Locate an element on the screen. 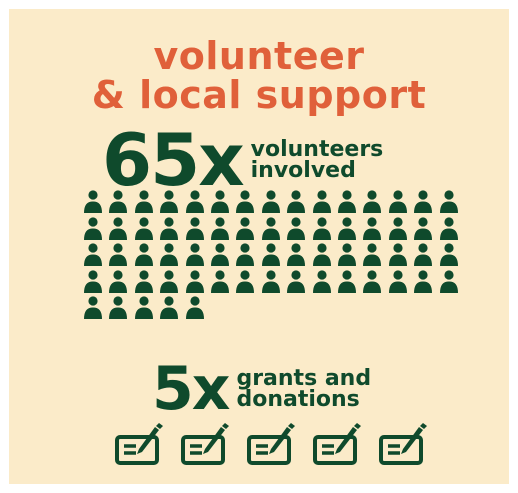 The height and width of the screenshot is (493, 518). volunteers-desc-line-1: volunteers is located at coordinates (317, 149).